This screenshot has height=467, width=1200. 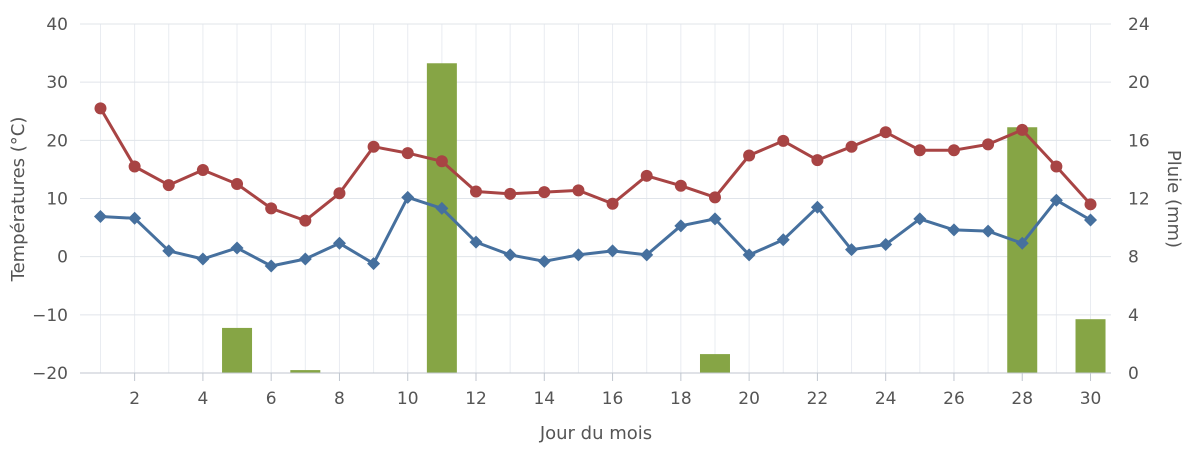 What do you see at coordinates (1139, 141) in the screenshot?
I see `y-right-tick-label: 16` at bounding box center [1139, 141].